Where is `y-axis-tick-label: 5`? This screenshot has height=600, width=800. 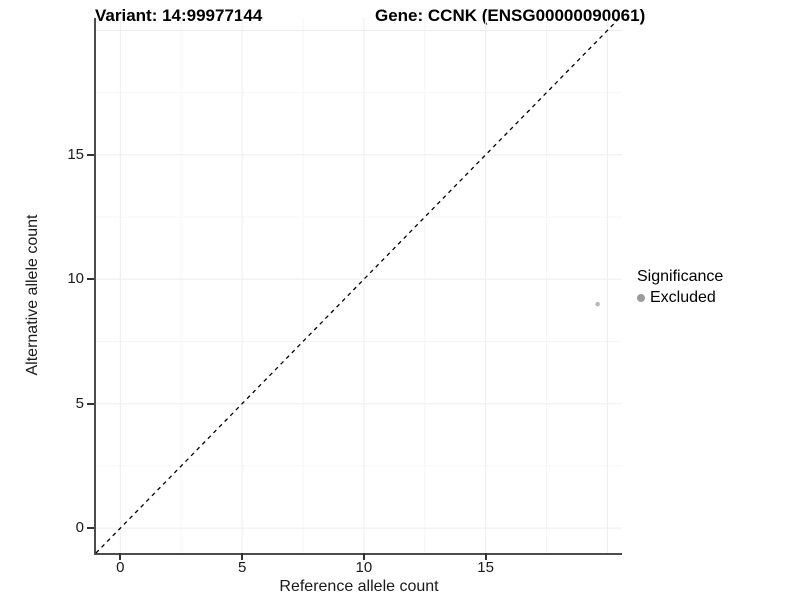
y-axis-tick-label: 5 is located at coordinates (79, 403).